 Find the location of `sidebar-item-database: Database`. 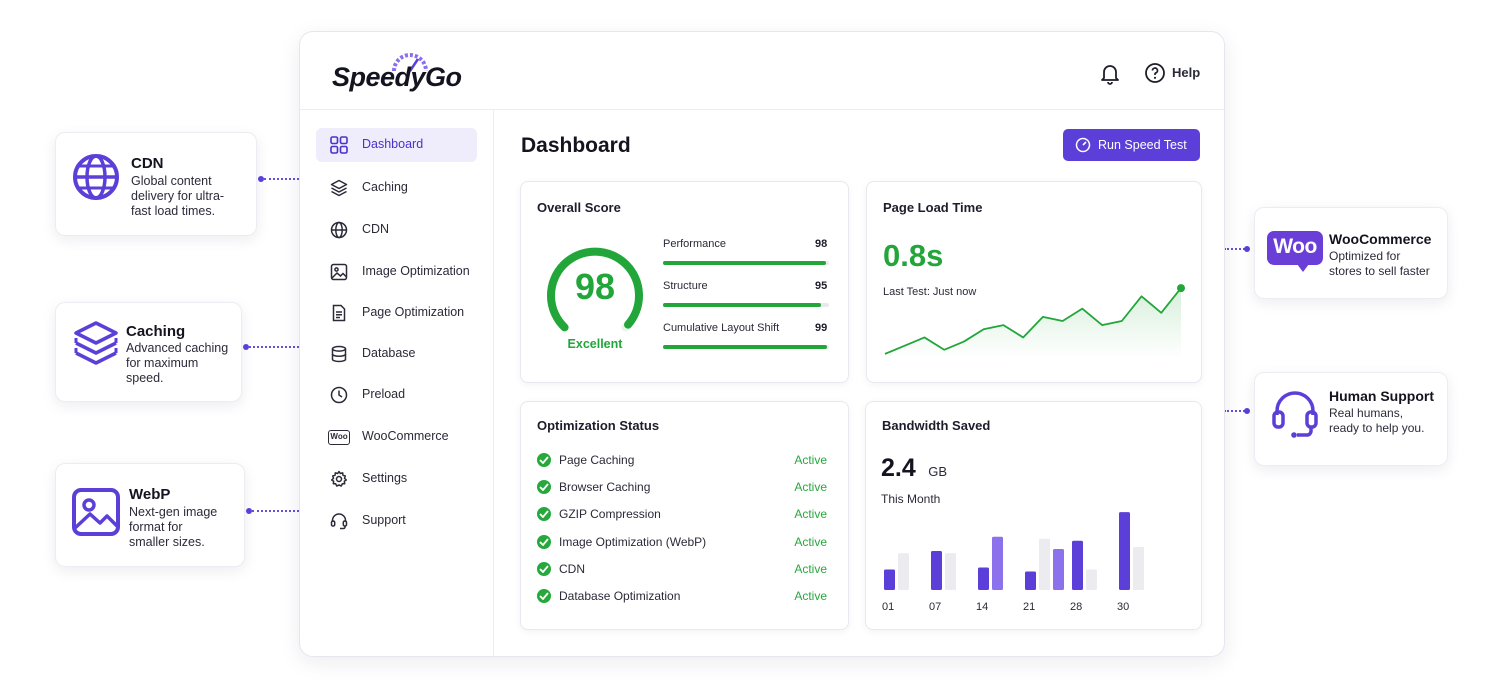

sidebar-item-database: Database is located at coordinates (396, 354).